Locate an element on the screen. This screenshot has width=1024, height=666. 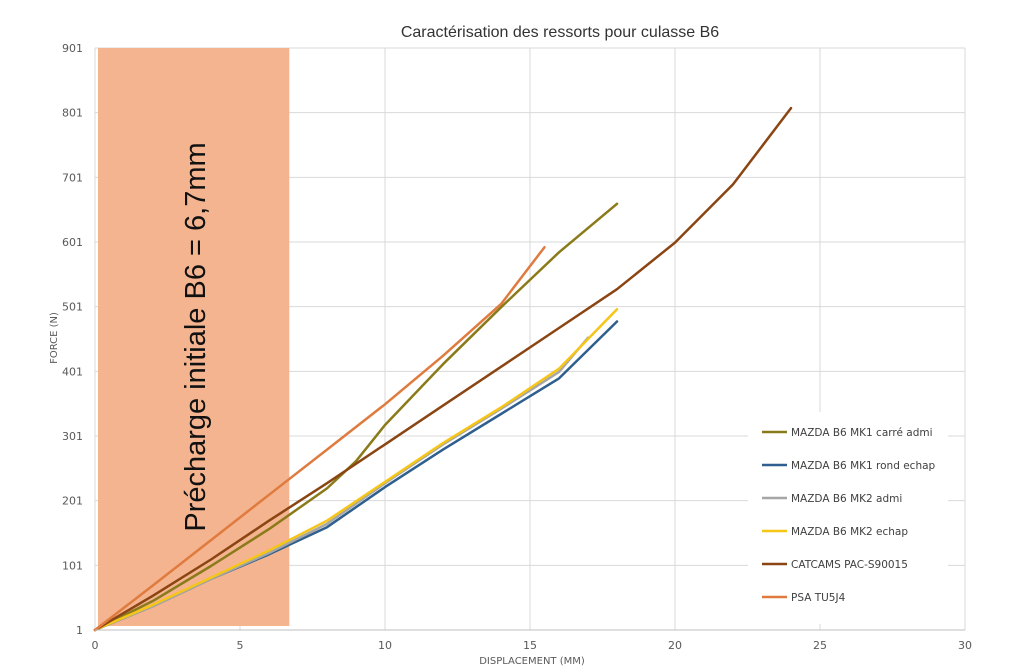
x-axis-title: DISPLACEMENT (MM) is located at coordinates (532, 661).